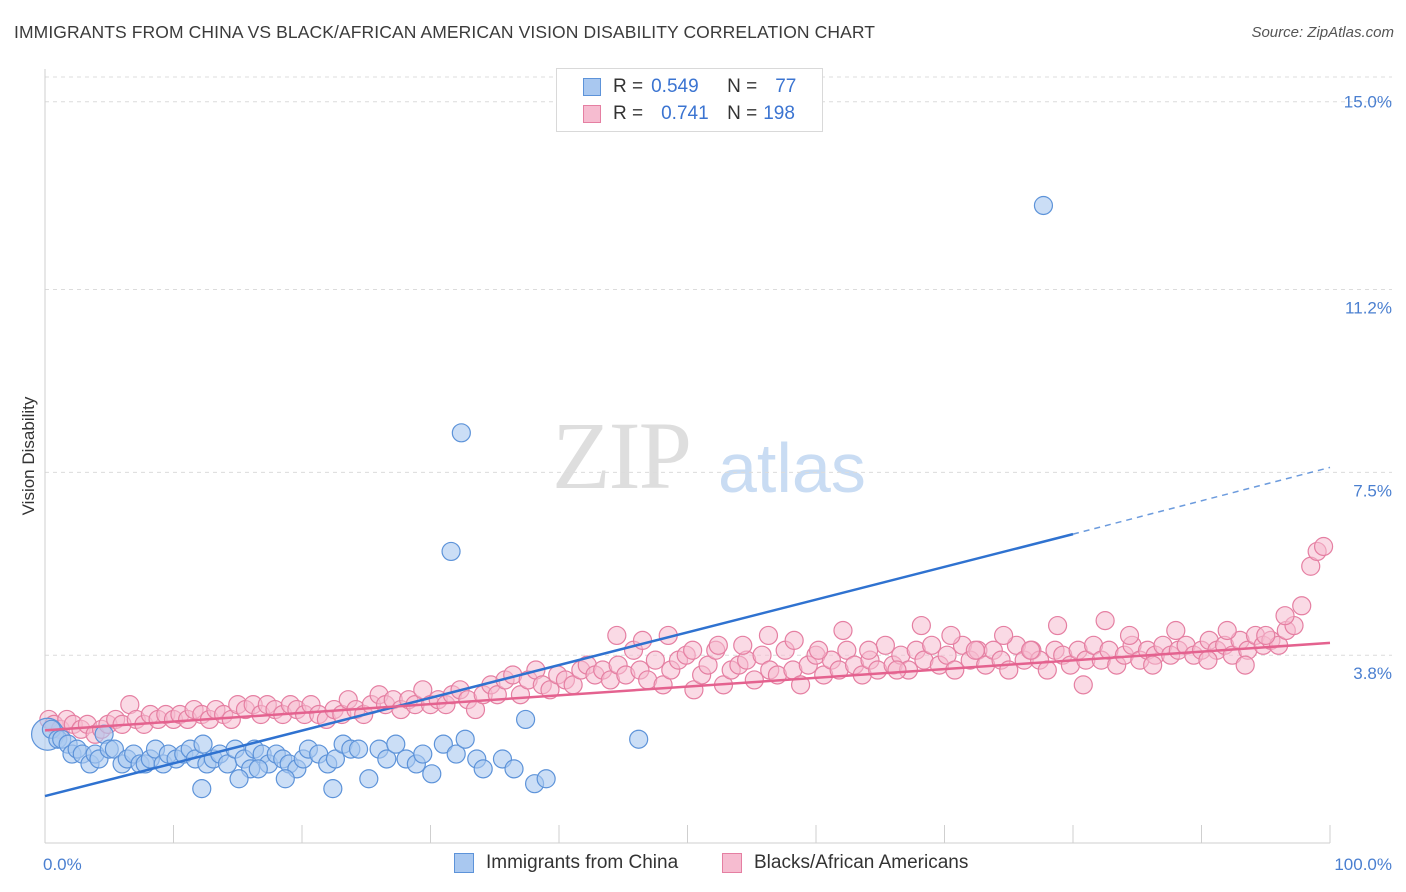 The width and height of the screenshot is (1406, 892). What do you see at coordinates (1201, 500) in the screenshot?
I see `trend-line-china-extension` at bounding box center [1201, 500].